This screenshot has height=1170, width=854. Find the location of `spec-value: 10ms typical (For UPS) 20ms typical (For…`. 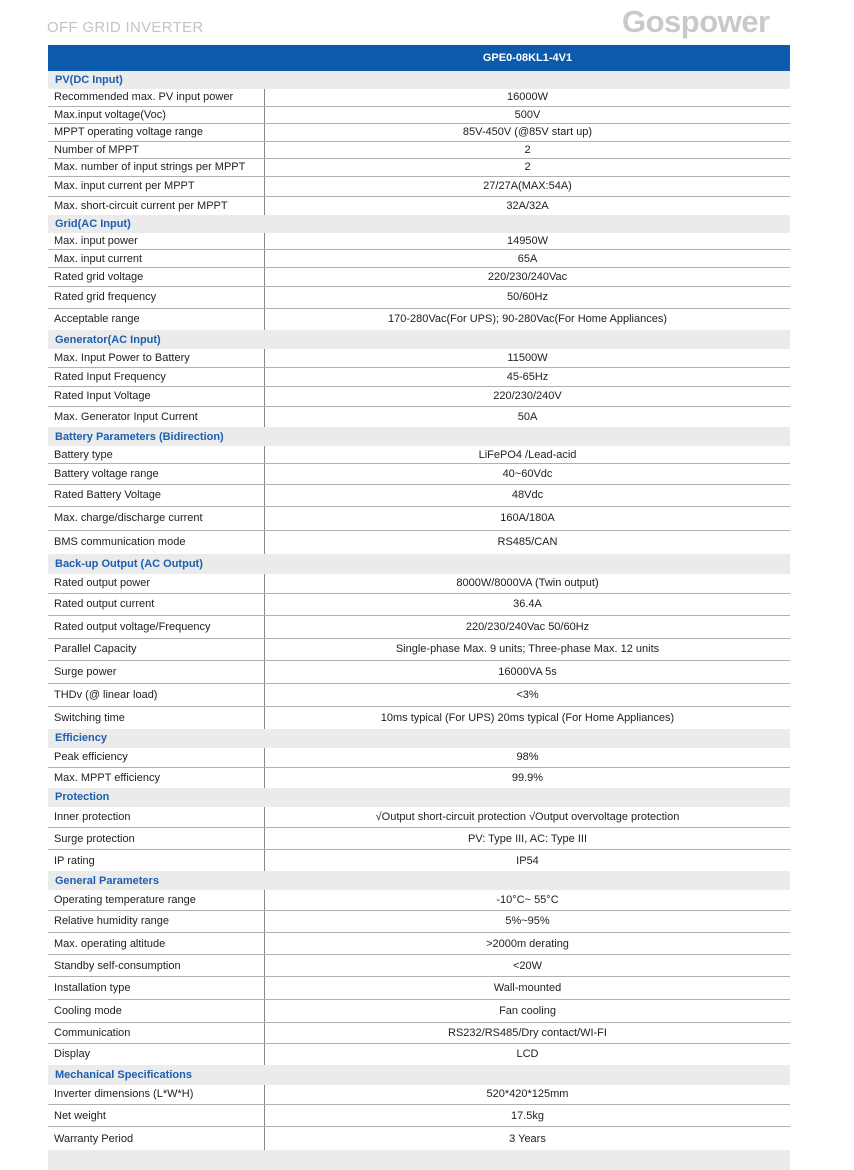

spec-value: 10ms typical (For UPS) 20ms typical (For… is located at coordinates (527, 717).